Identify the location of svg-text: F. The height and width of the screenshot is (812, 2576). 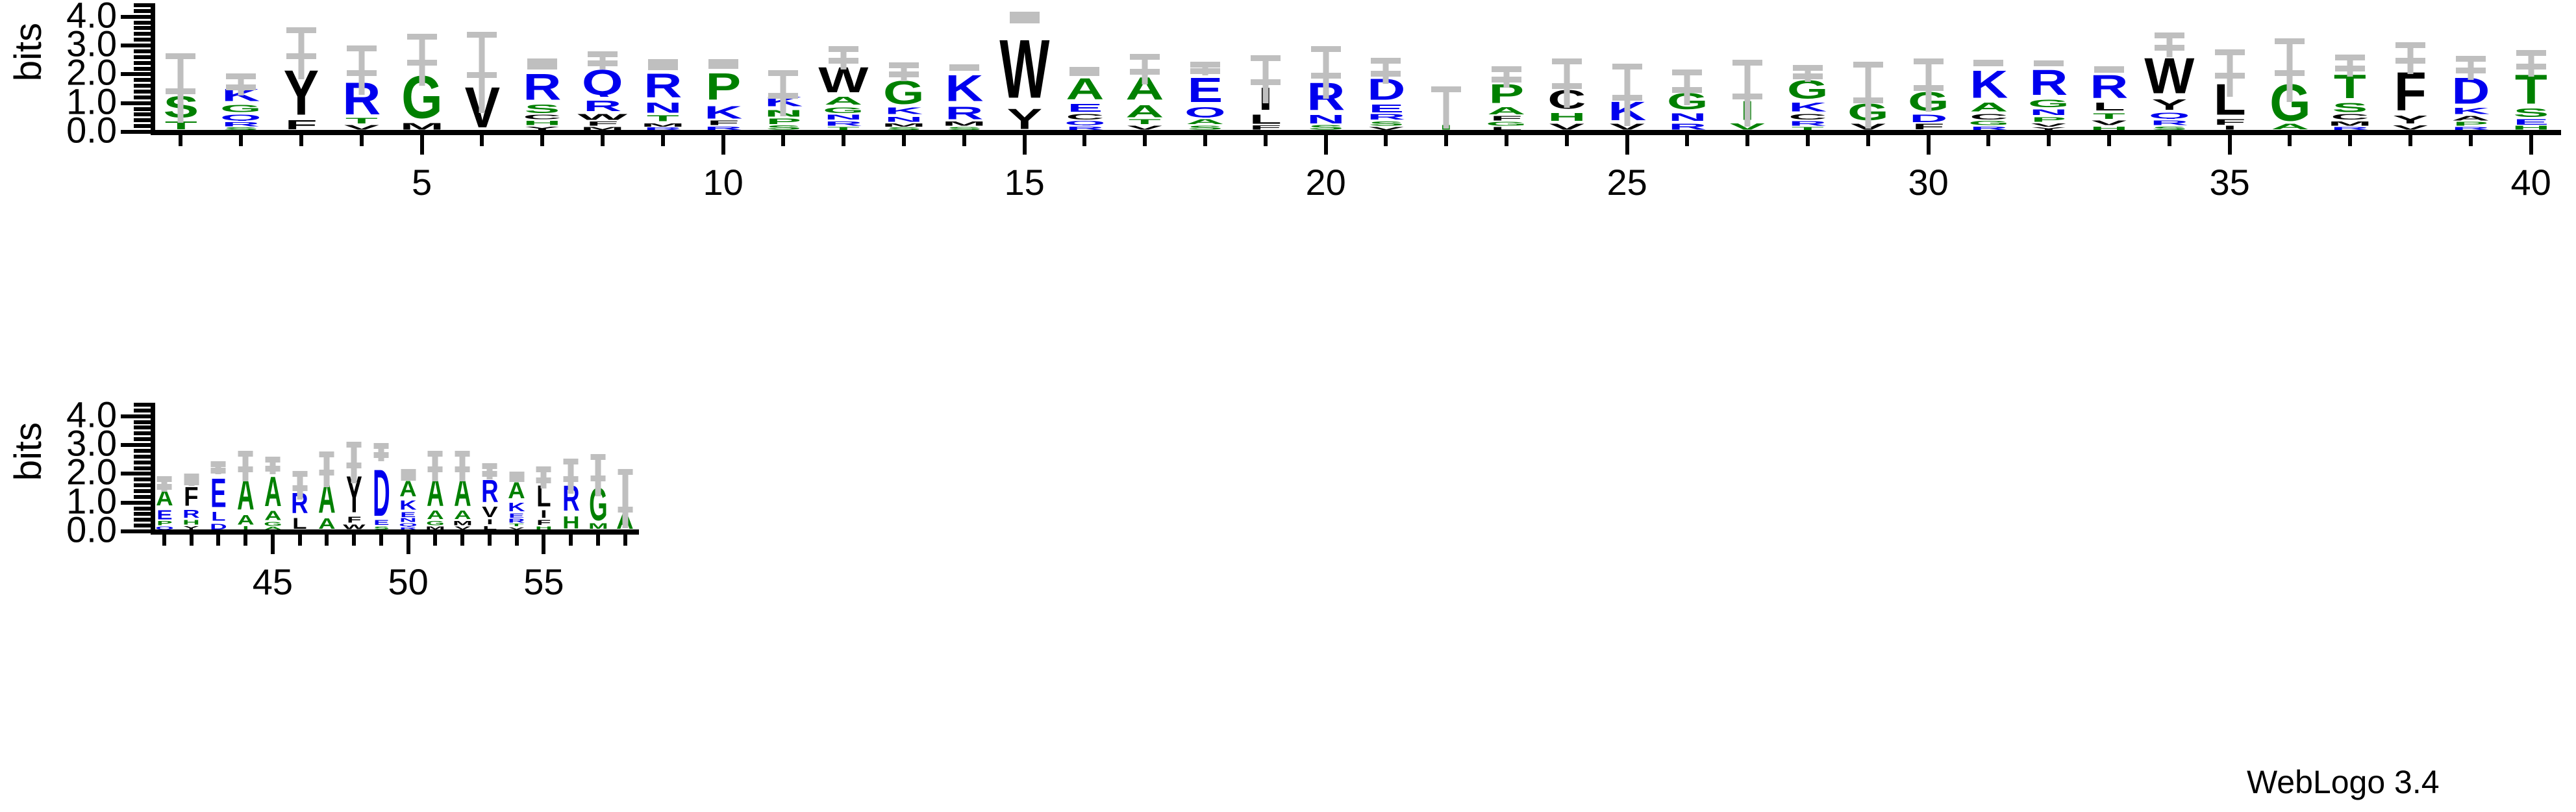
(301, 124).